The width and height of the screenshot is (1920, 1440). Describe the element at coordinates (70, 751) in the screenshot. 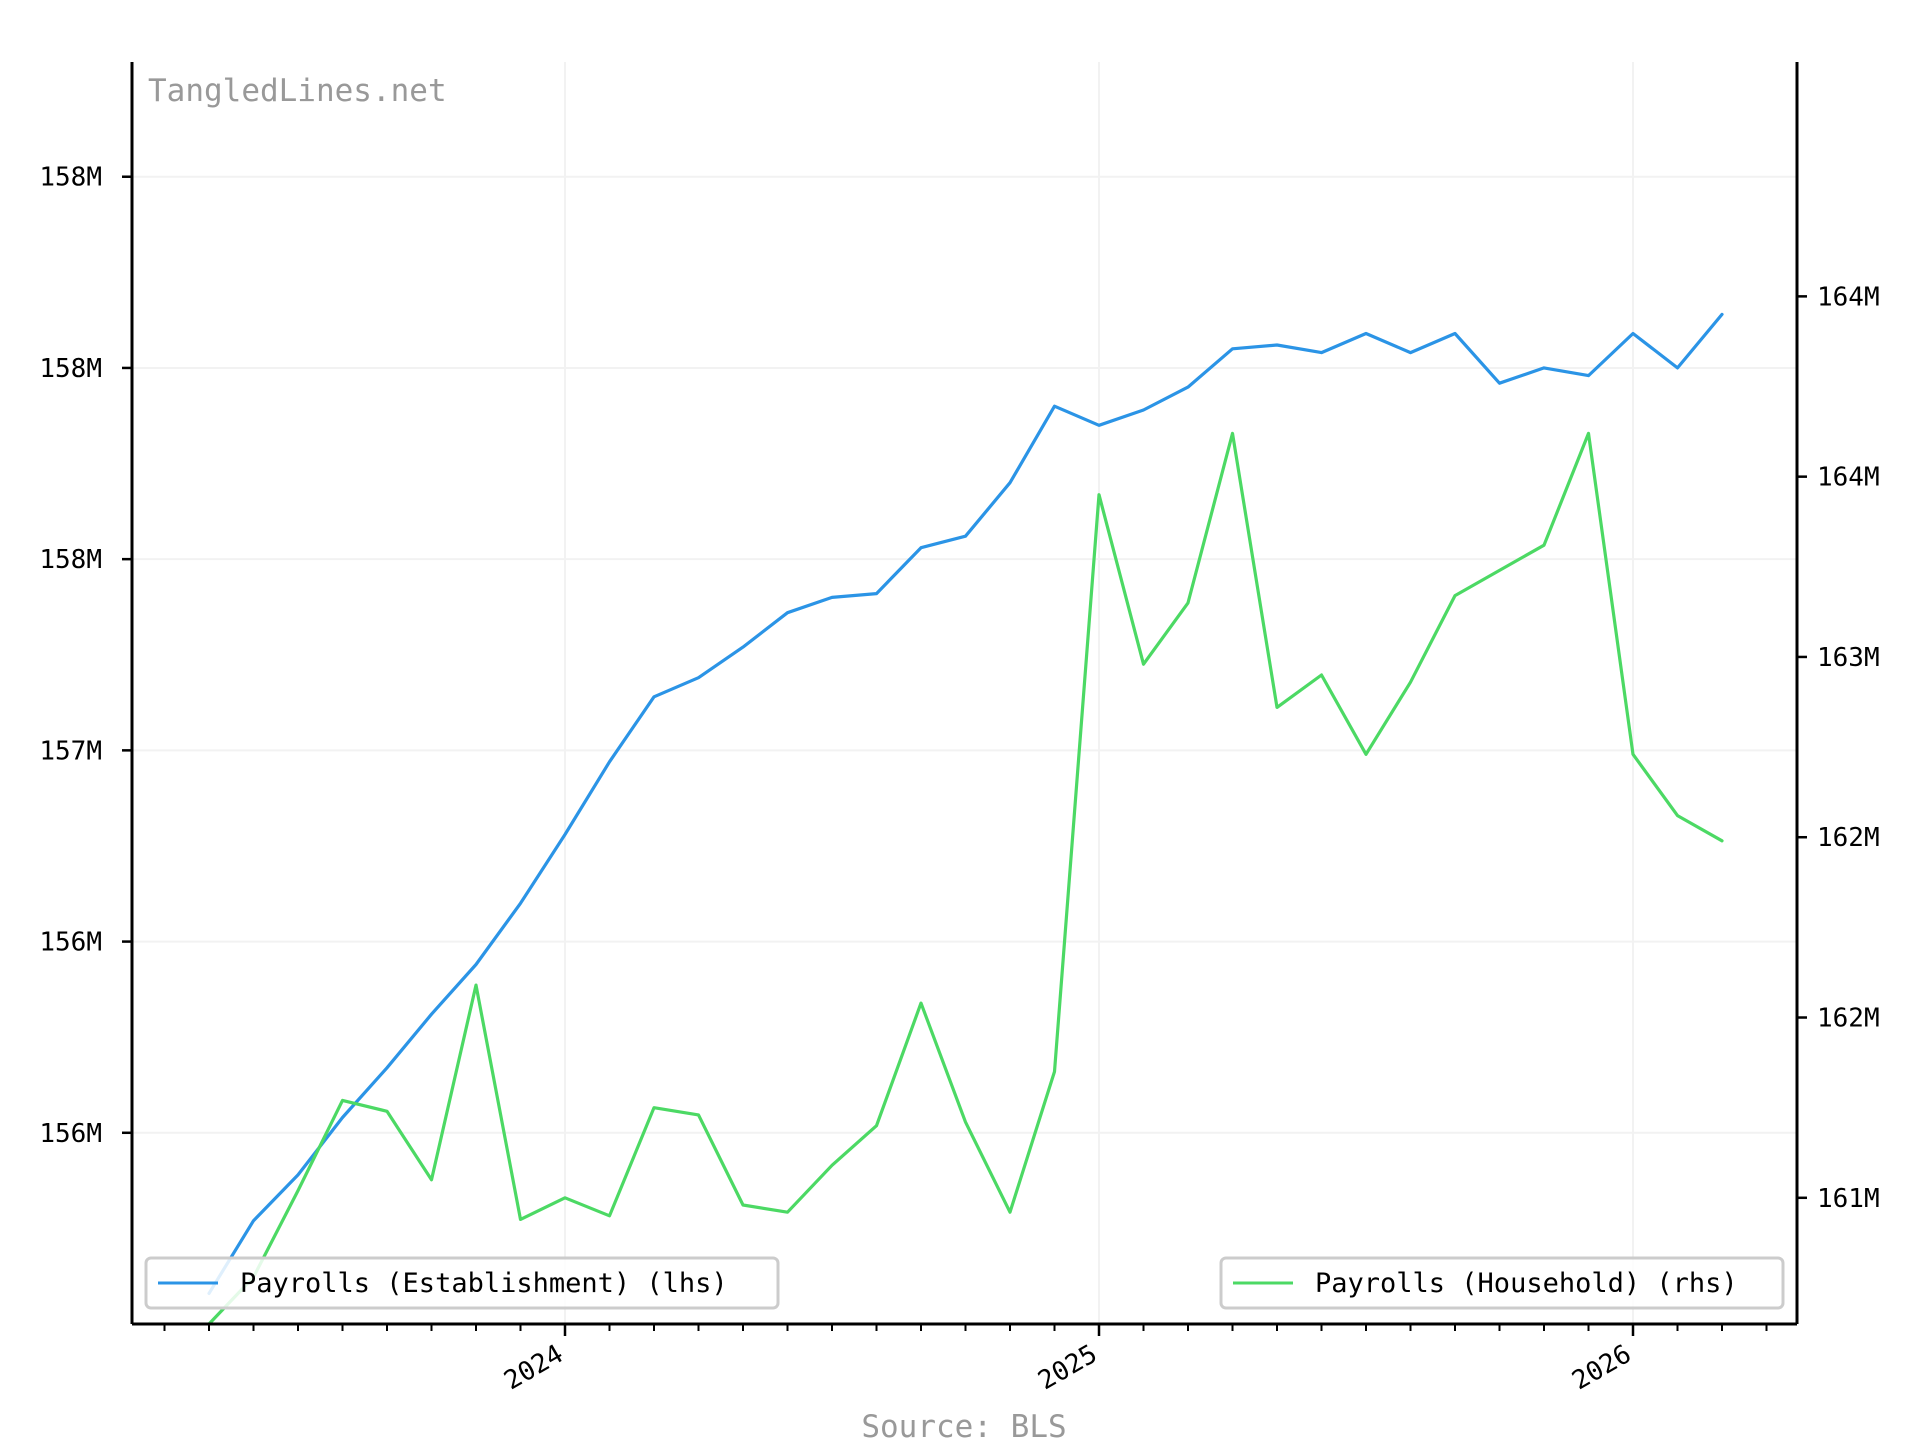

I see `left-tick-label: 157M` at that location.